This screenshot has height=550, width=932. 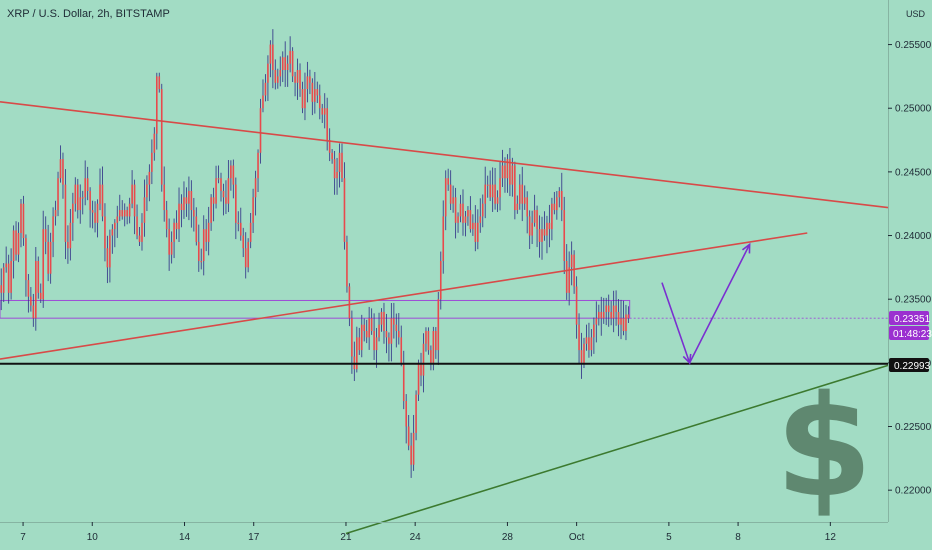 I want to click on price-badges: 0.23351 01:48:23 0.22993, so click(x=910, y=341).